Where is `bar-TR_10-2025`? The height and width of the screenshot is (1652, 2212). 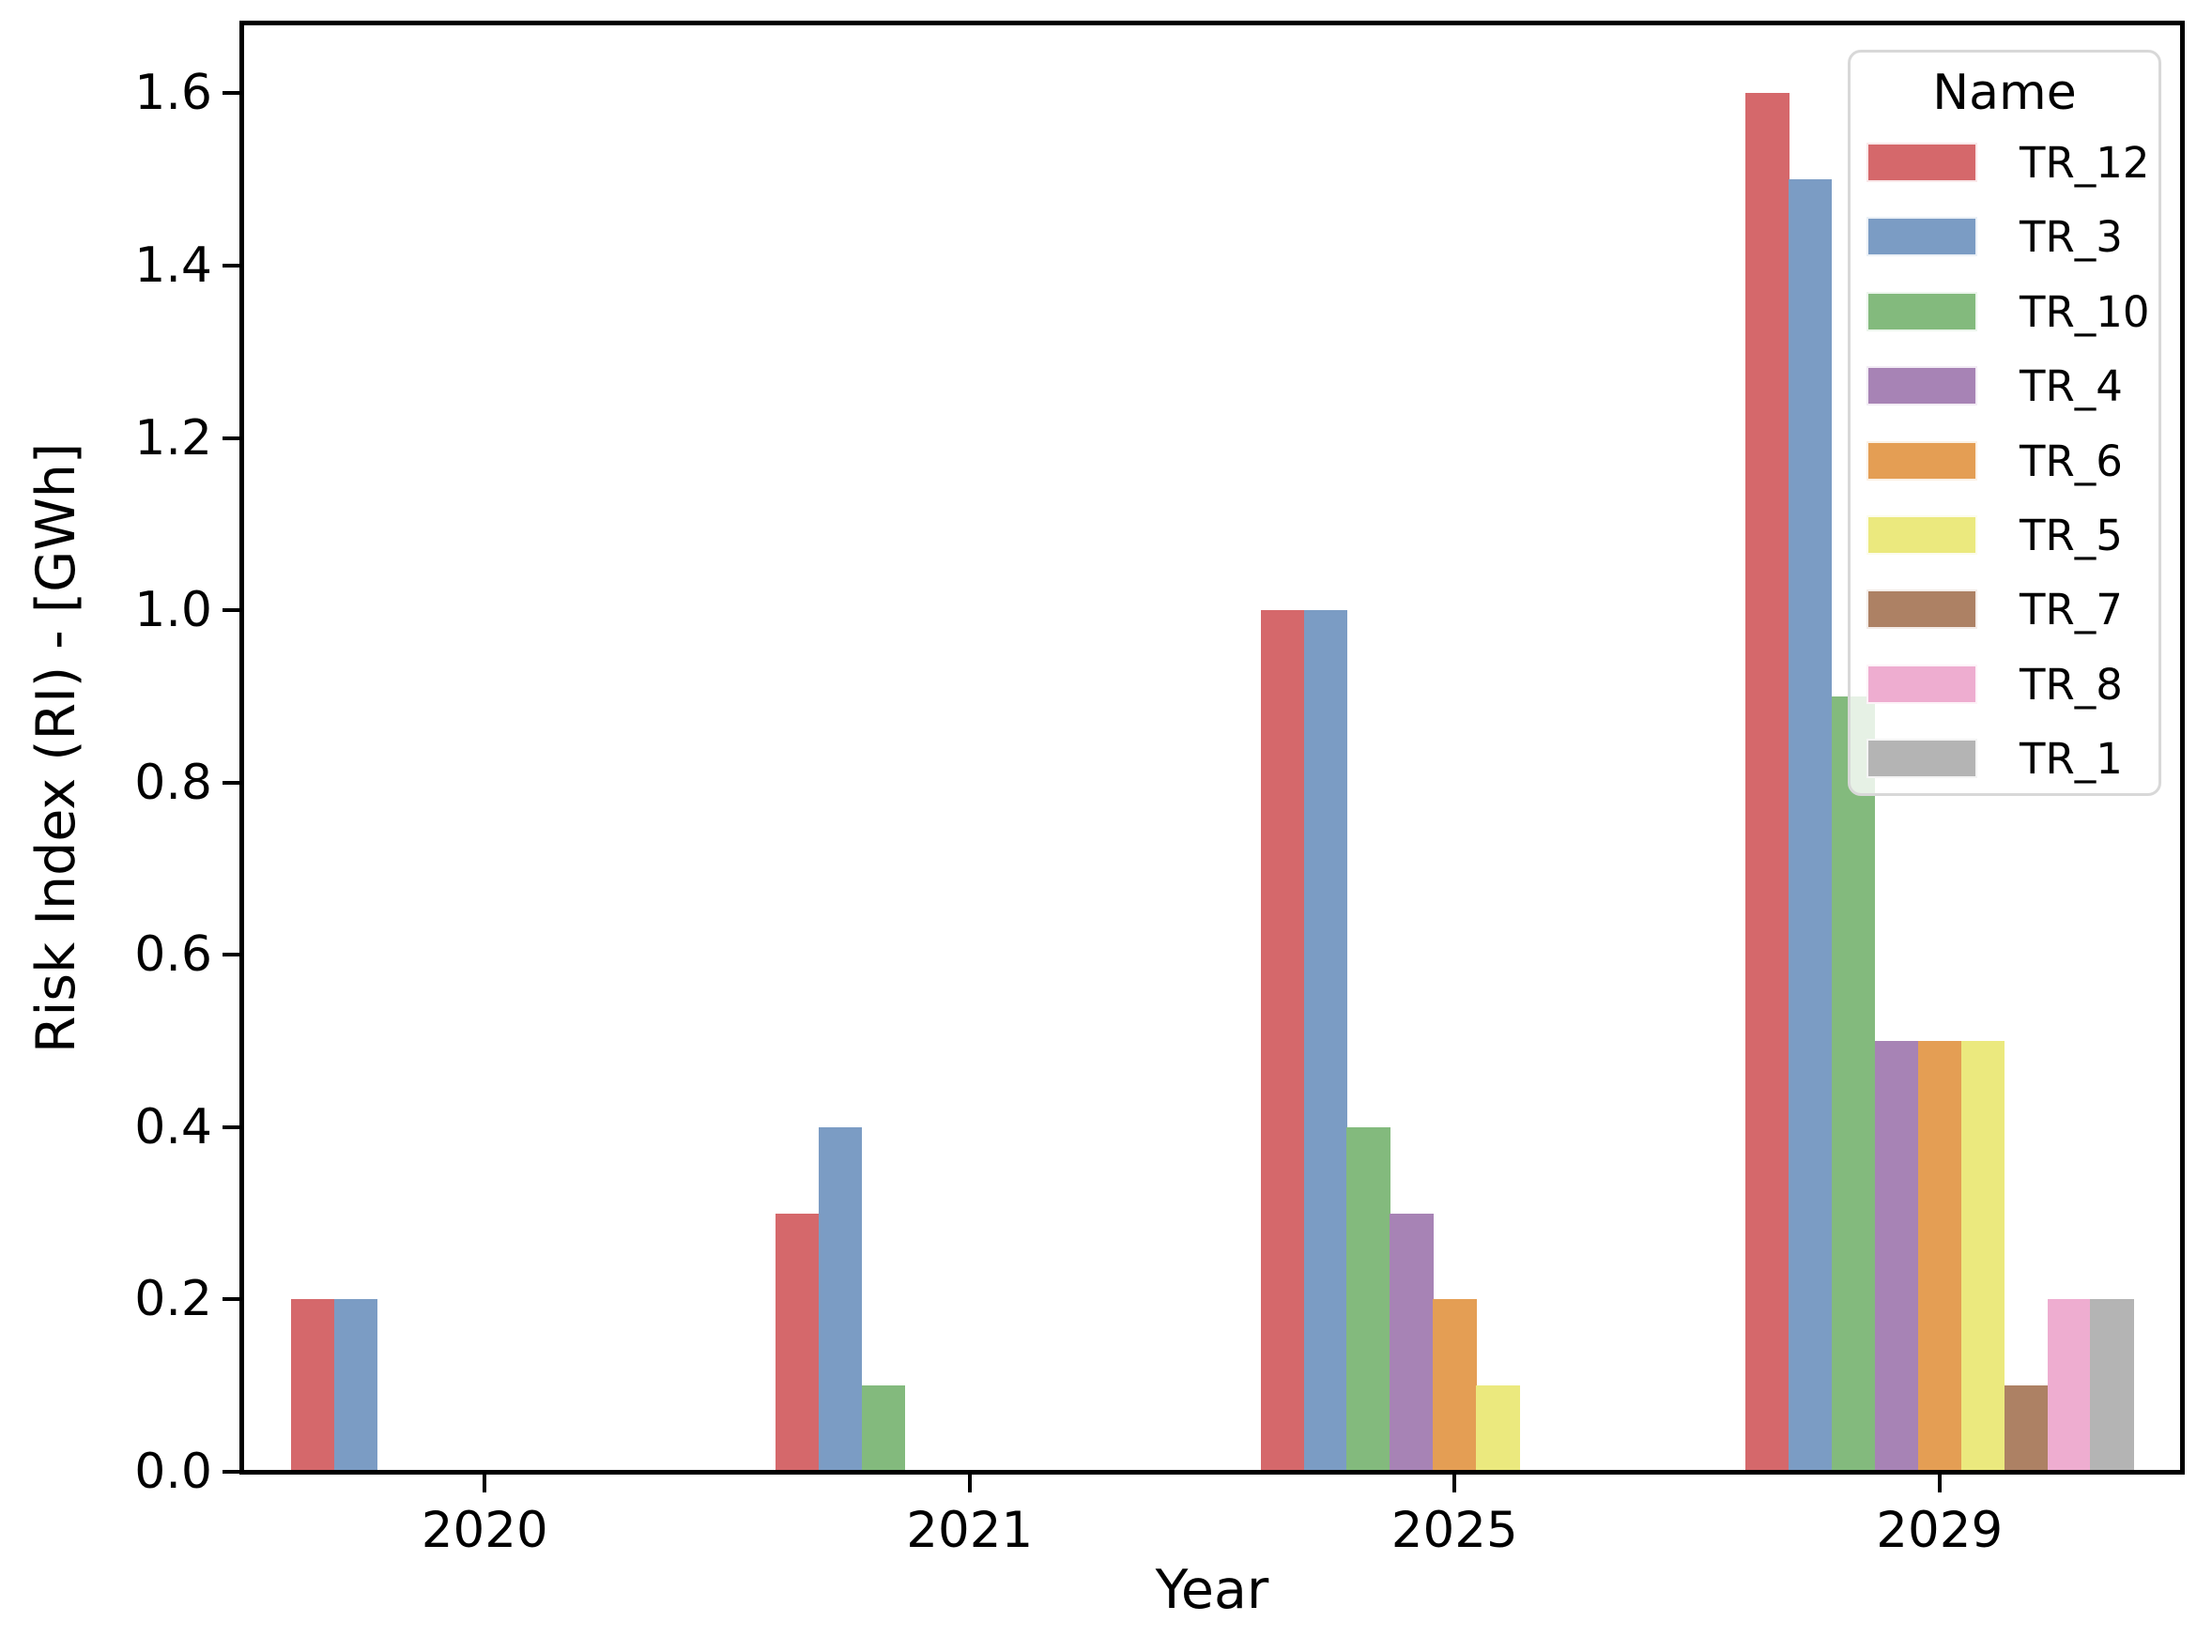
bar-TR_10-2025 is located at coordinates (1368, 1299).